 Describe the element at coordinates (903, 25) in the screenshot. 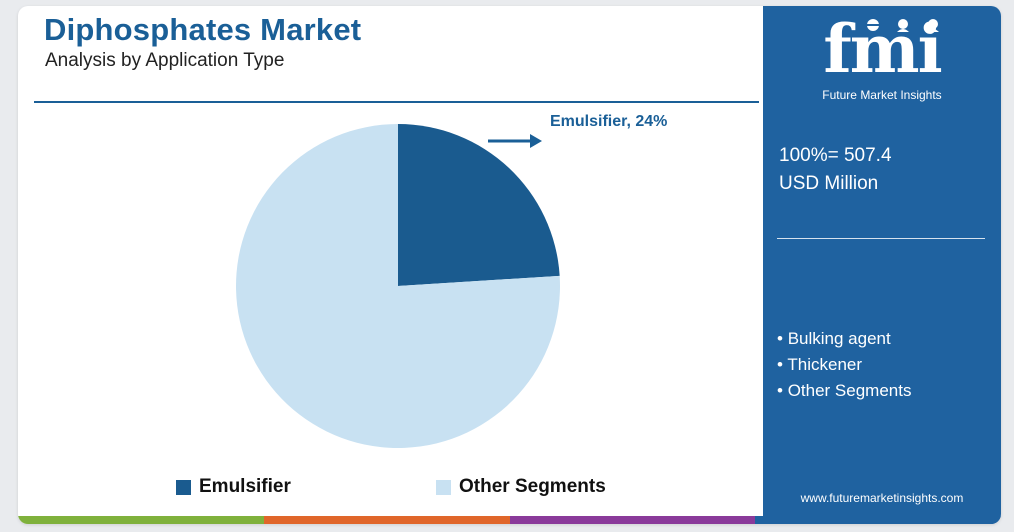

I see `logo-people-icon` at that location.